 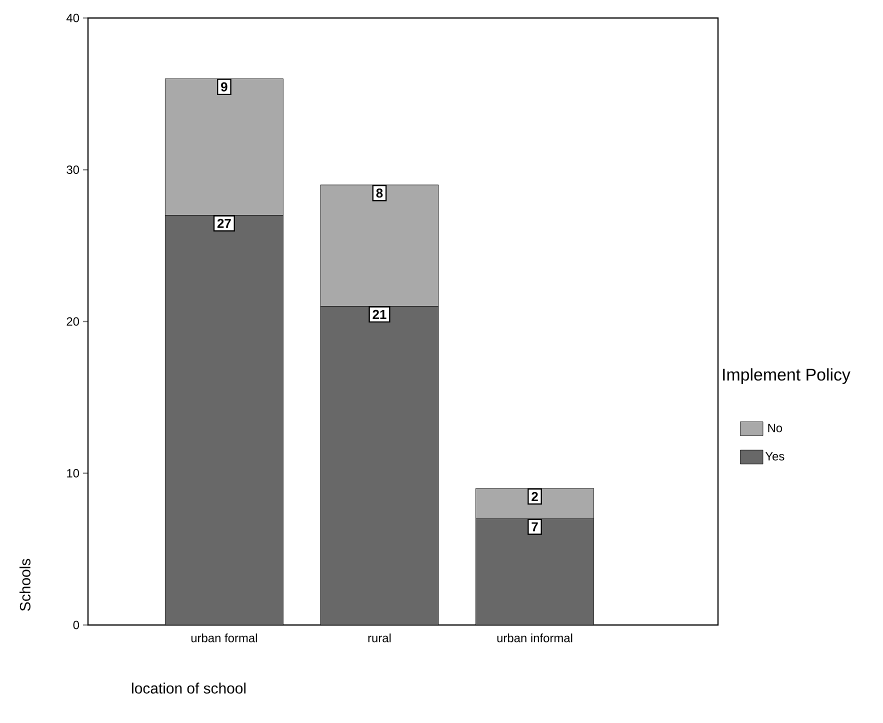 I want to click on x-tick-label: rural, so click(x=379, y=638).